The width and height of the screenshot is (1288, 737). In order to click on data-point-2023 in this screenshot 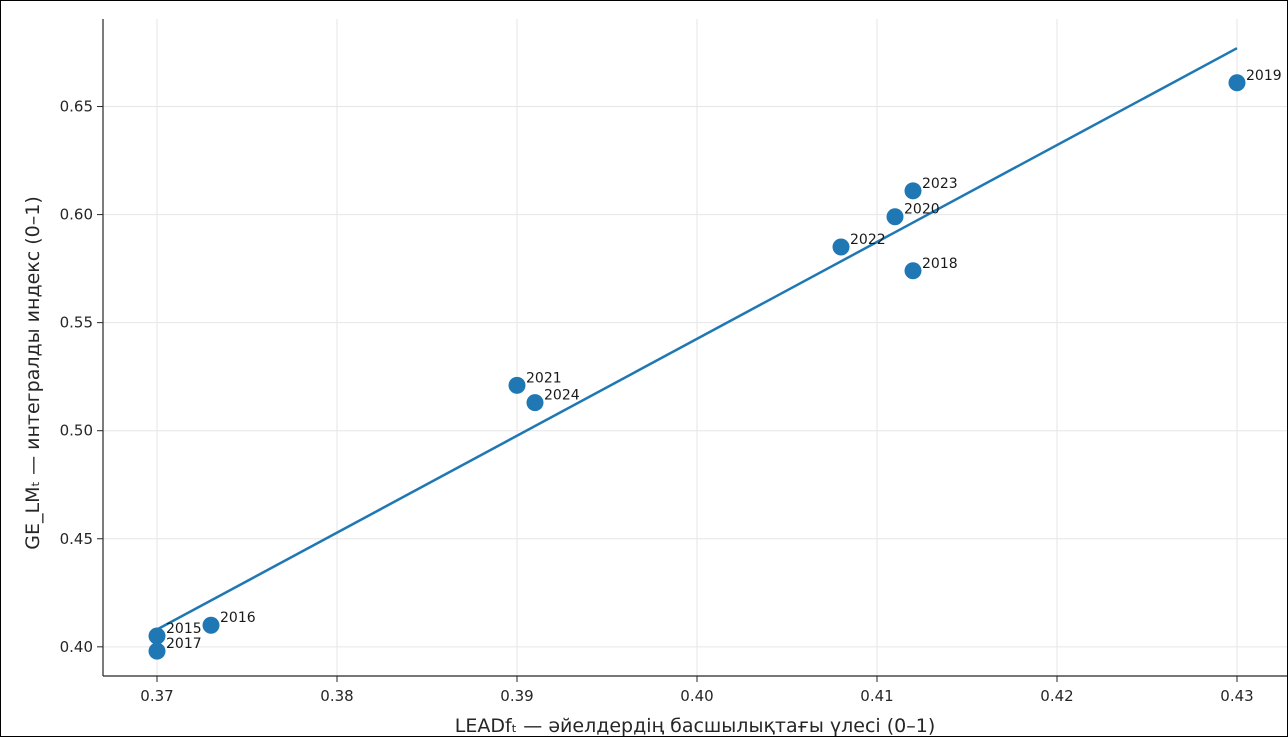, I will do `click(913, 191)`.